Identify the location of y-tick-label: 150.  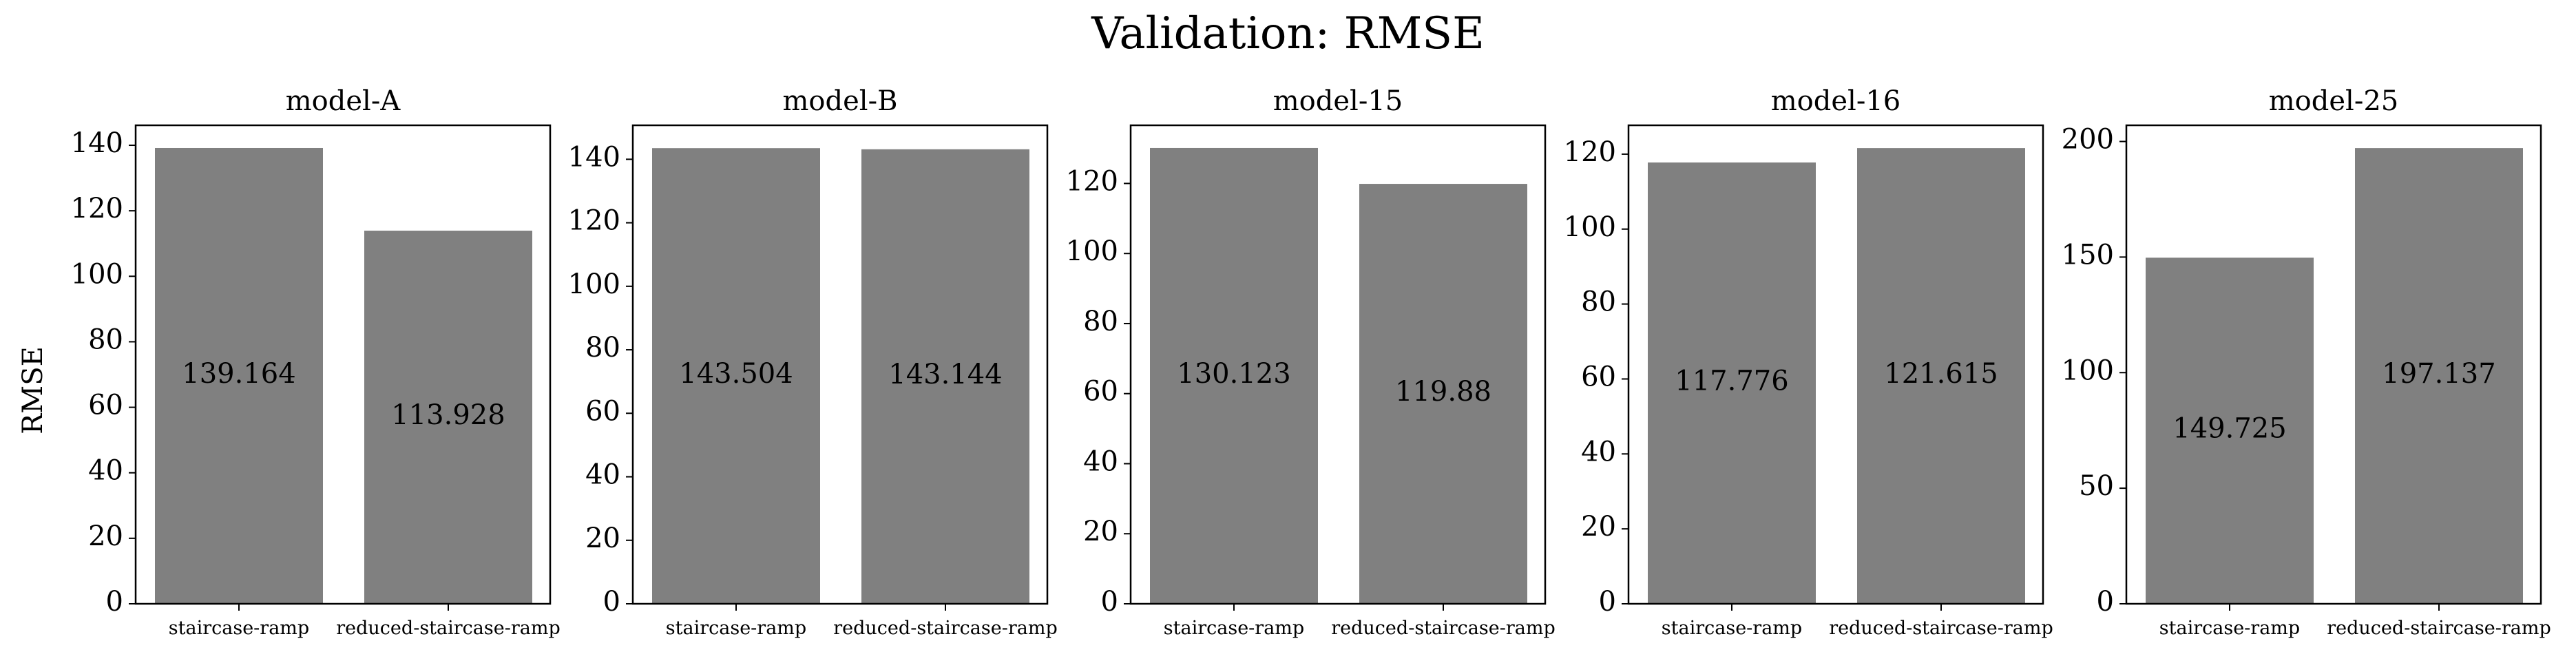
(2088, 255).